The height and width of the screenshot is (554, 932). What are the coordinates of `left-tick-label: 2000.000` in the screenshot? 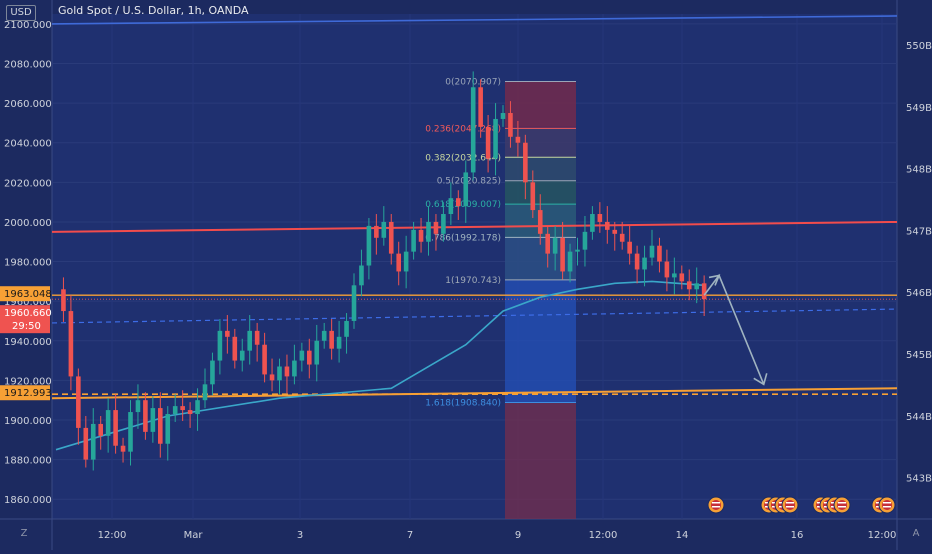 It's located at (28, 223).